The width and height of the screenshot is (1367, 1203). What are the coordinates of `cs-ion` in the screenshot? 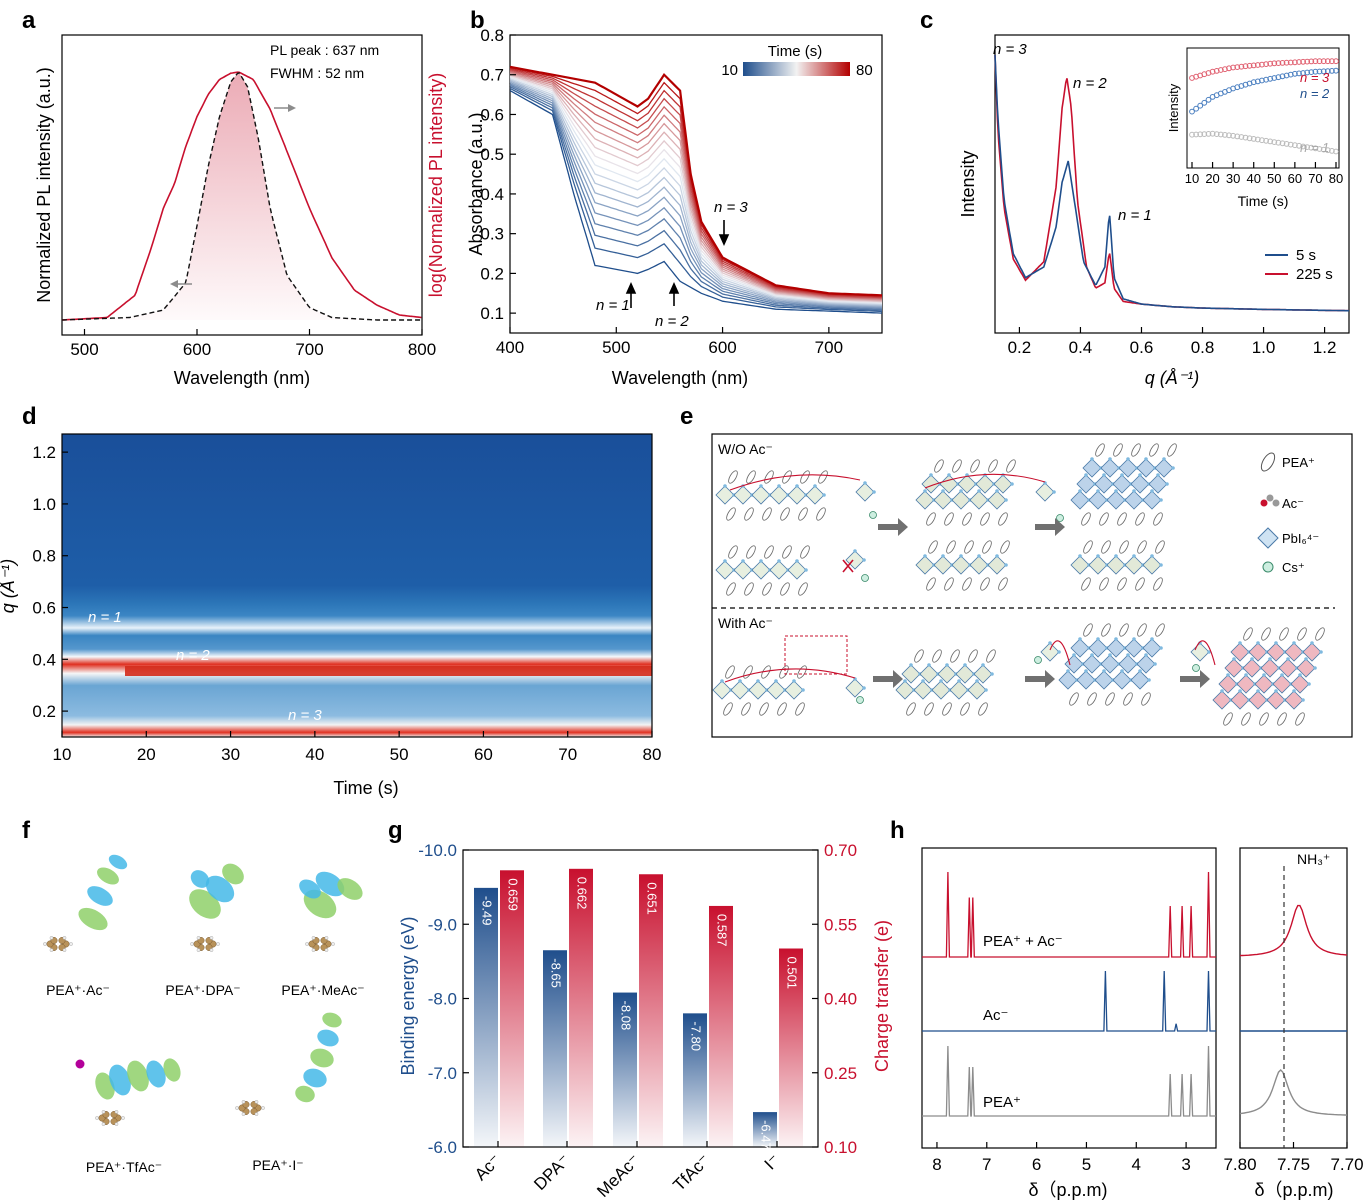 It's located at (860, 700).